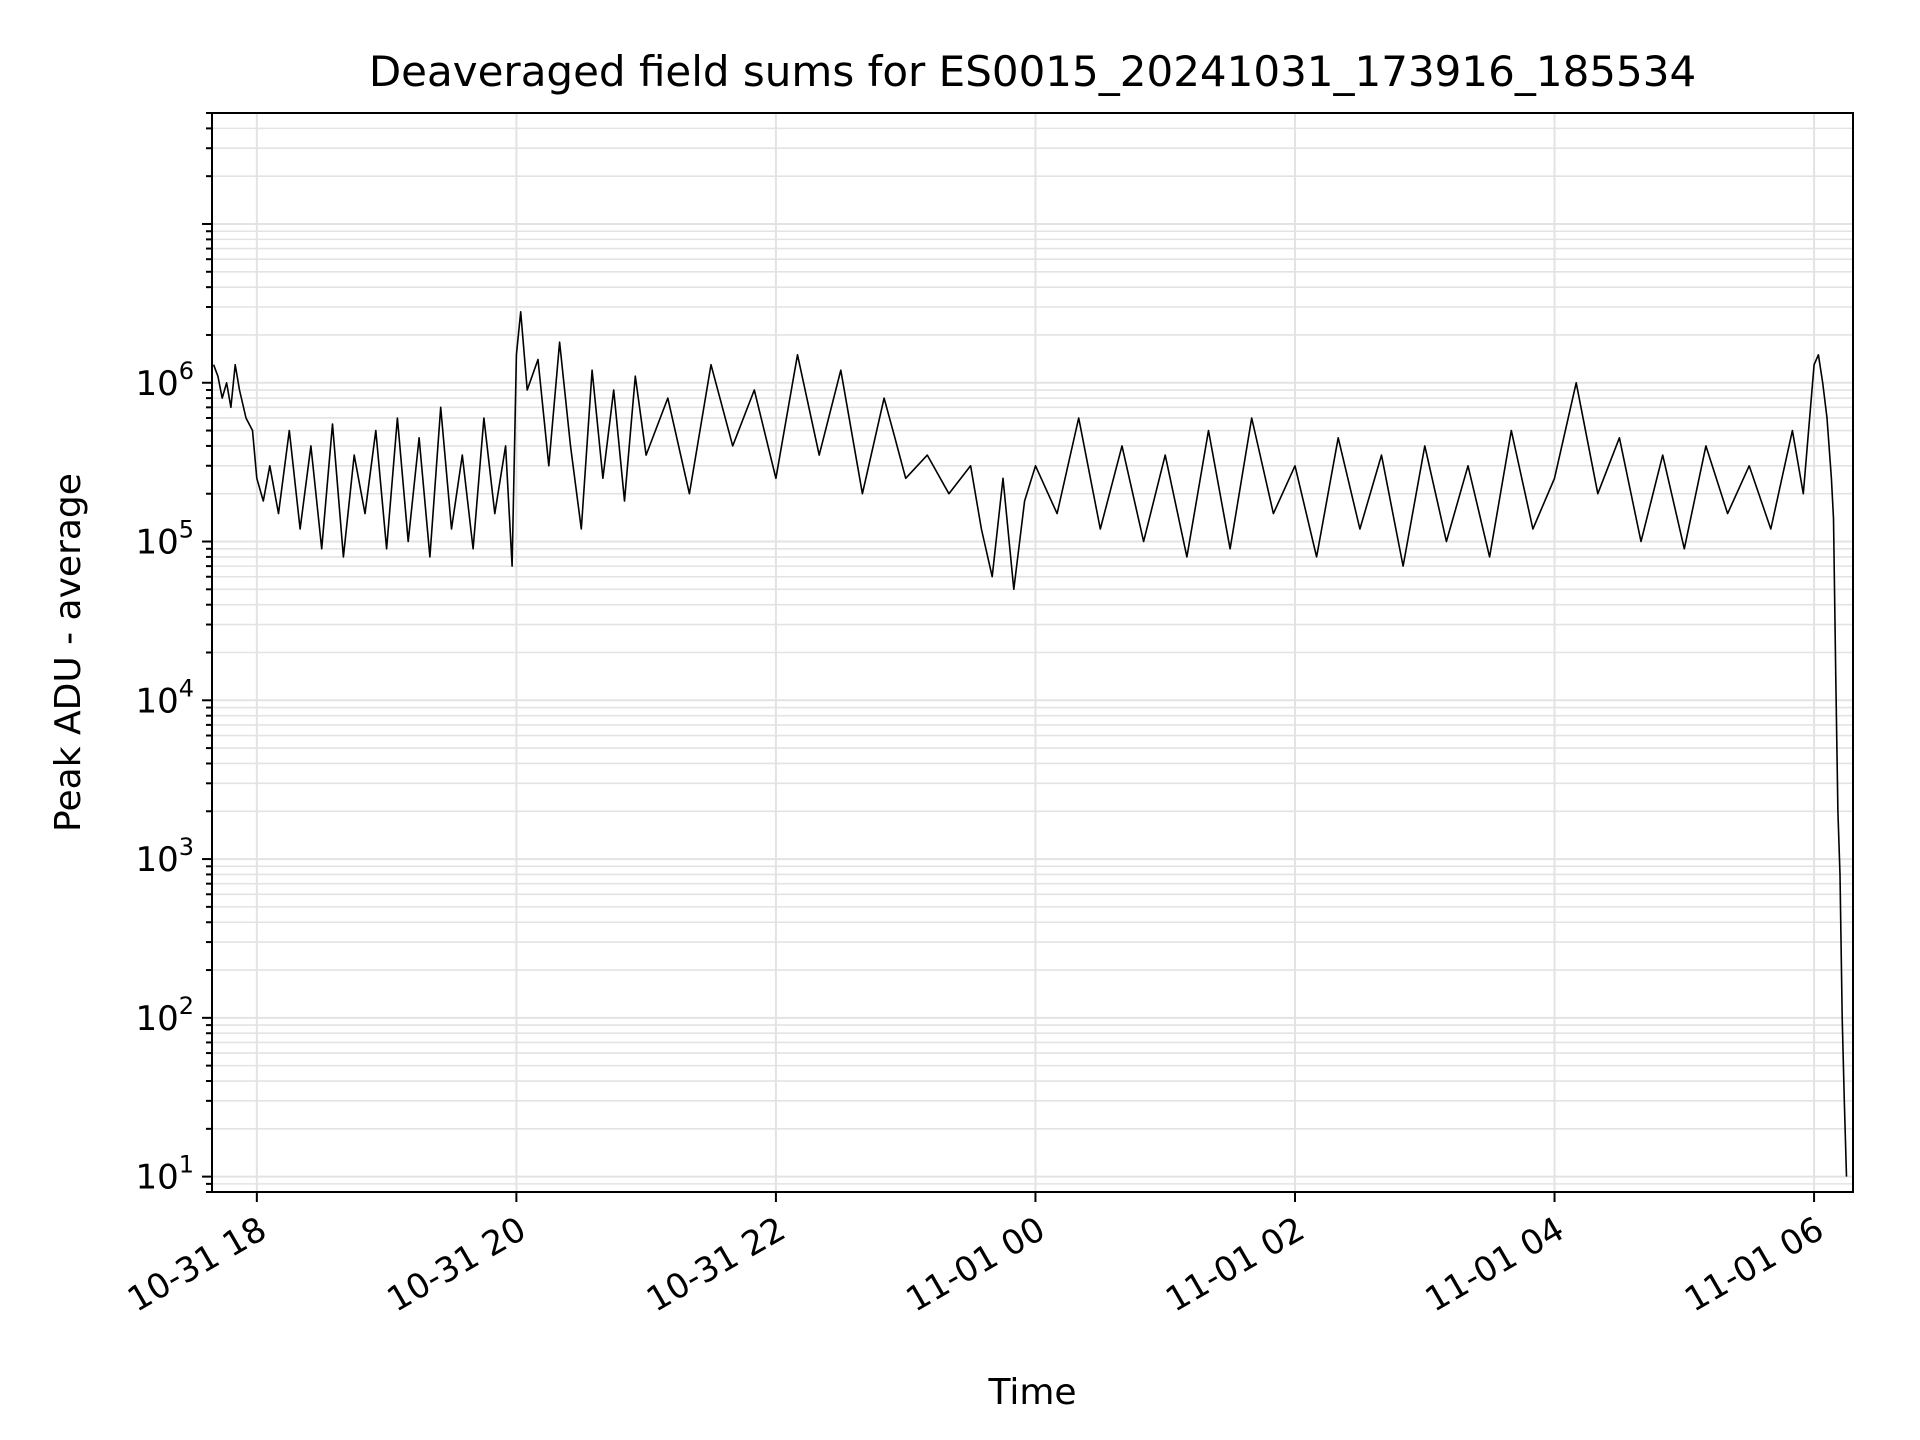 The image size is (1920, 1440). I want to click on y-tick-label: 10⁶, so click(164, 380).